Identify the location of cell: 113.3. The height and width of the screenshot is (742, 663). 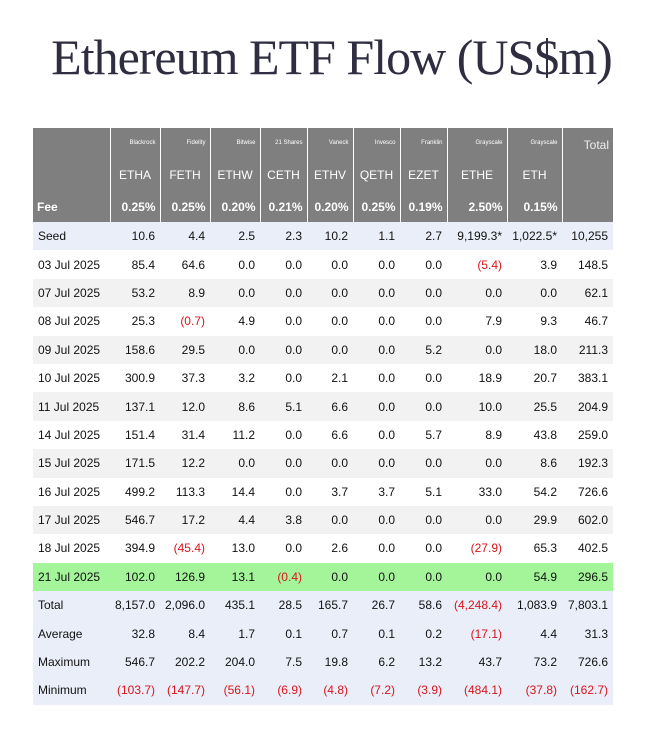
(185, 491).